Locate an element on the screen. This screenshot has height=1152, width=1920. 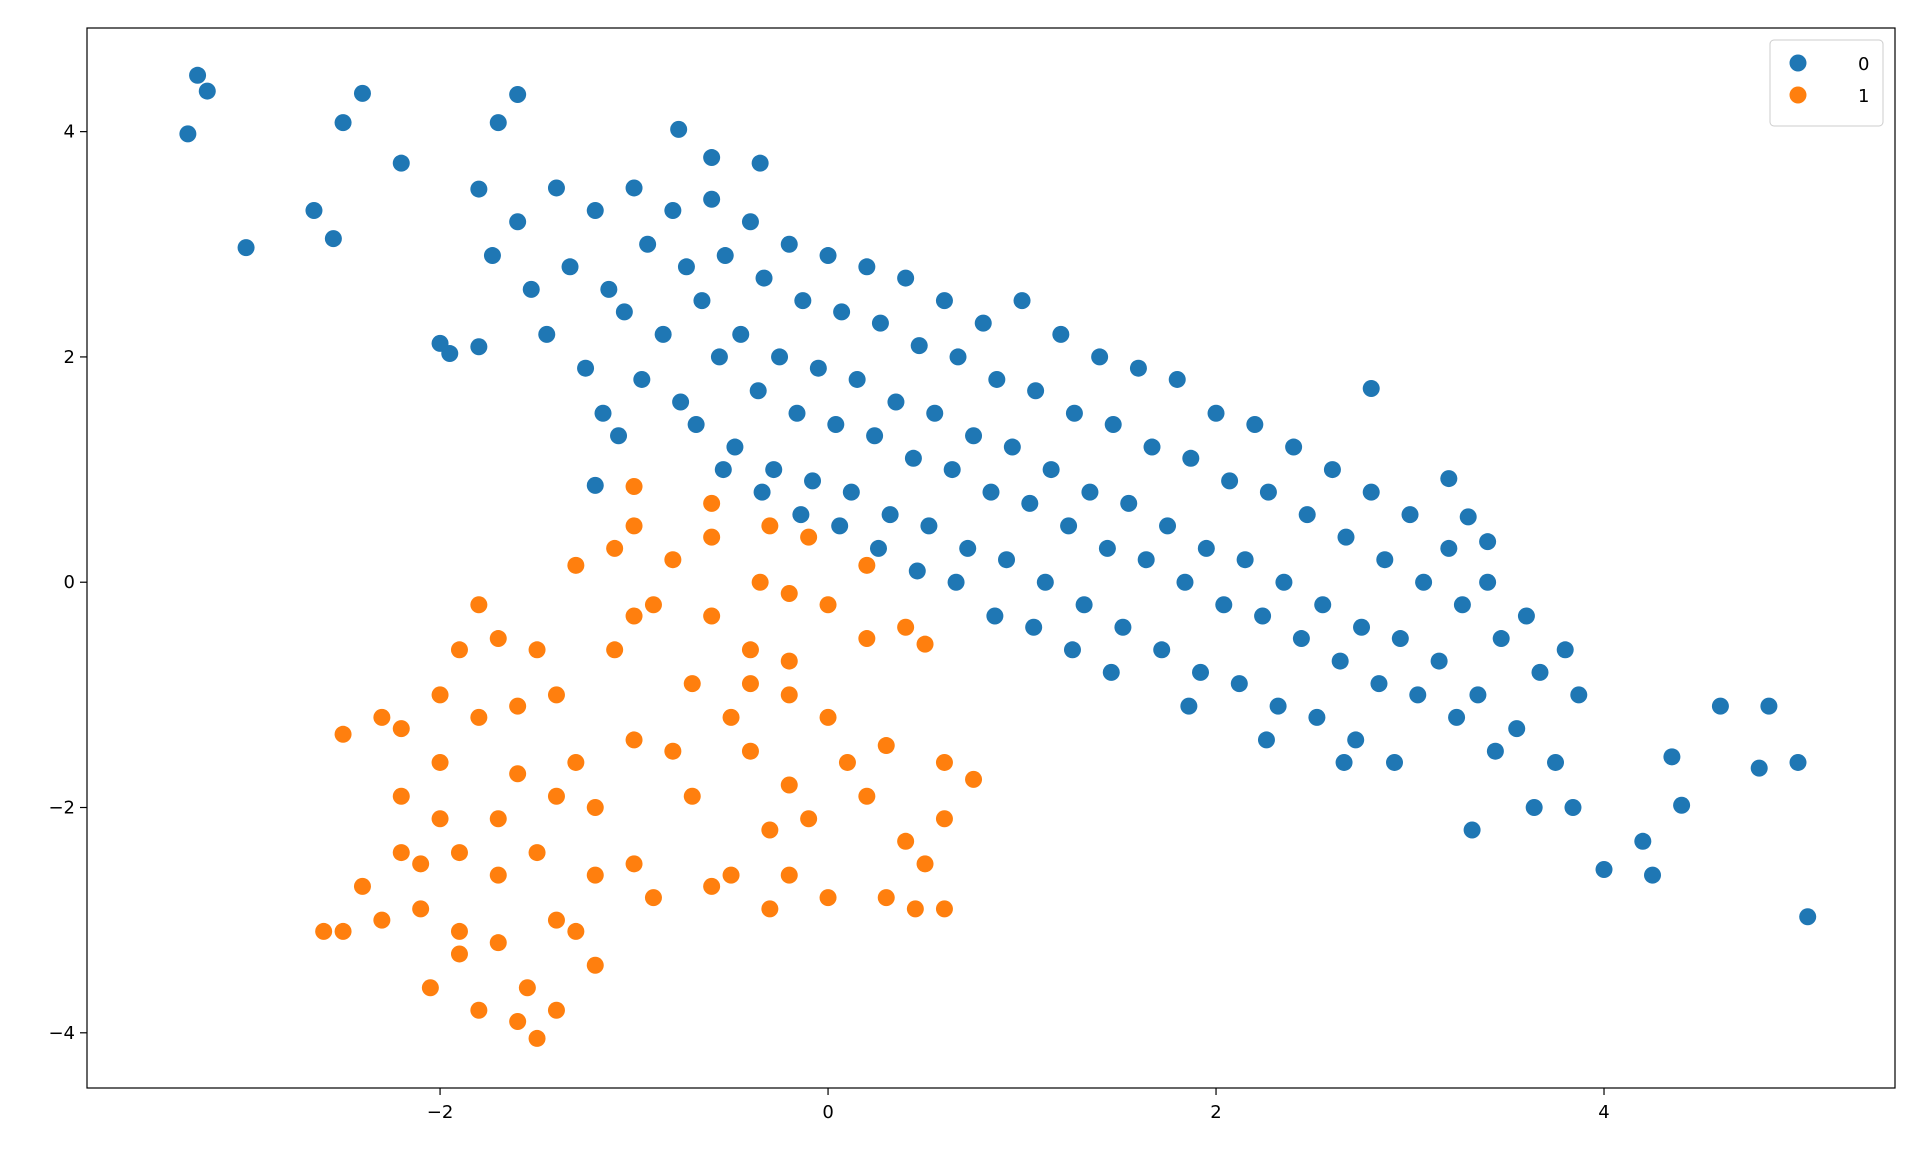
y-tick-label: 2 is located at coordinates (69, 357).